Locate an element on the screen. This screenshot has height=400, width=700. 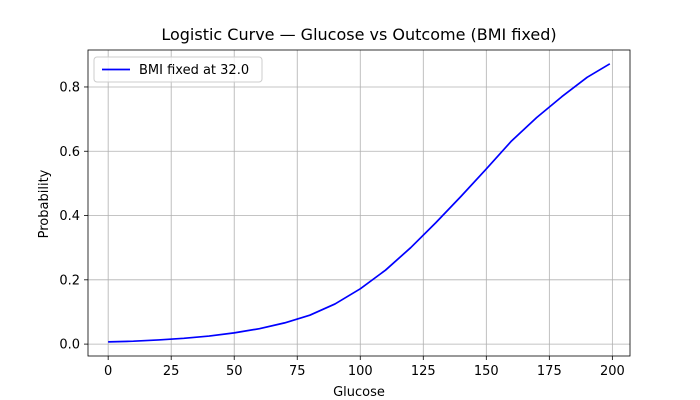
legend: BMI fixed at 32.0 is located at coordinates (178, 69).